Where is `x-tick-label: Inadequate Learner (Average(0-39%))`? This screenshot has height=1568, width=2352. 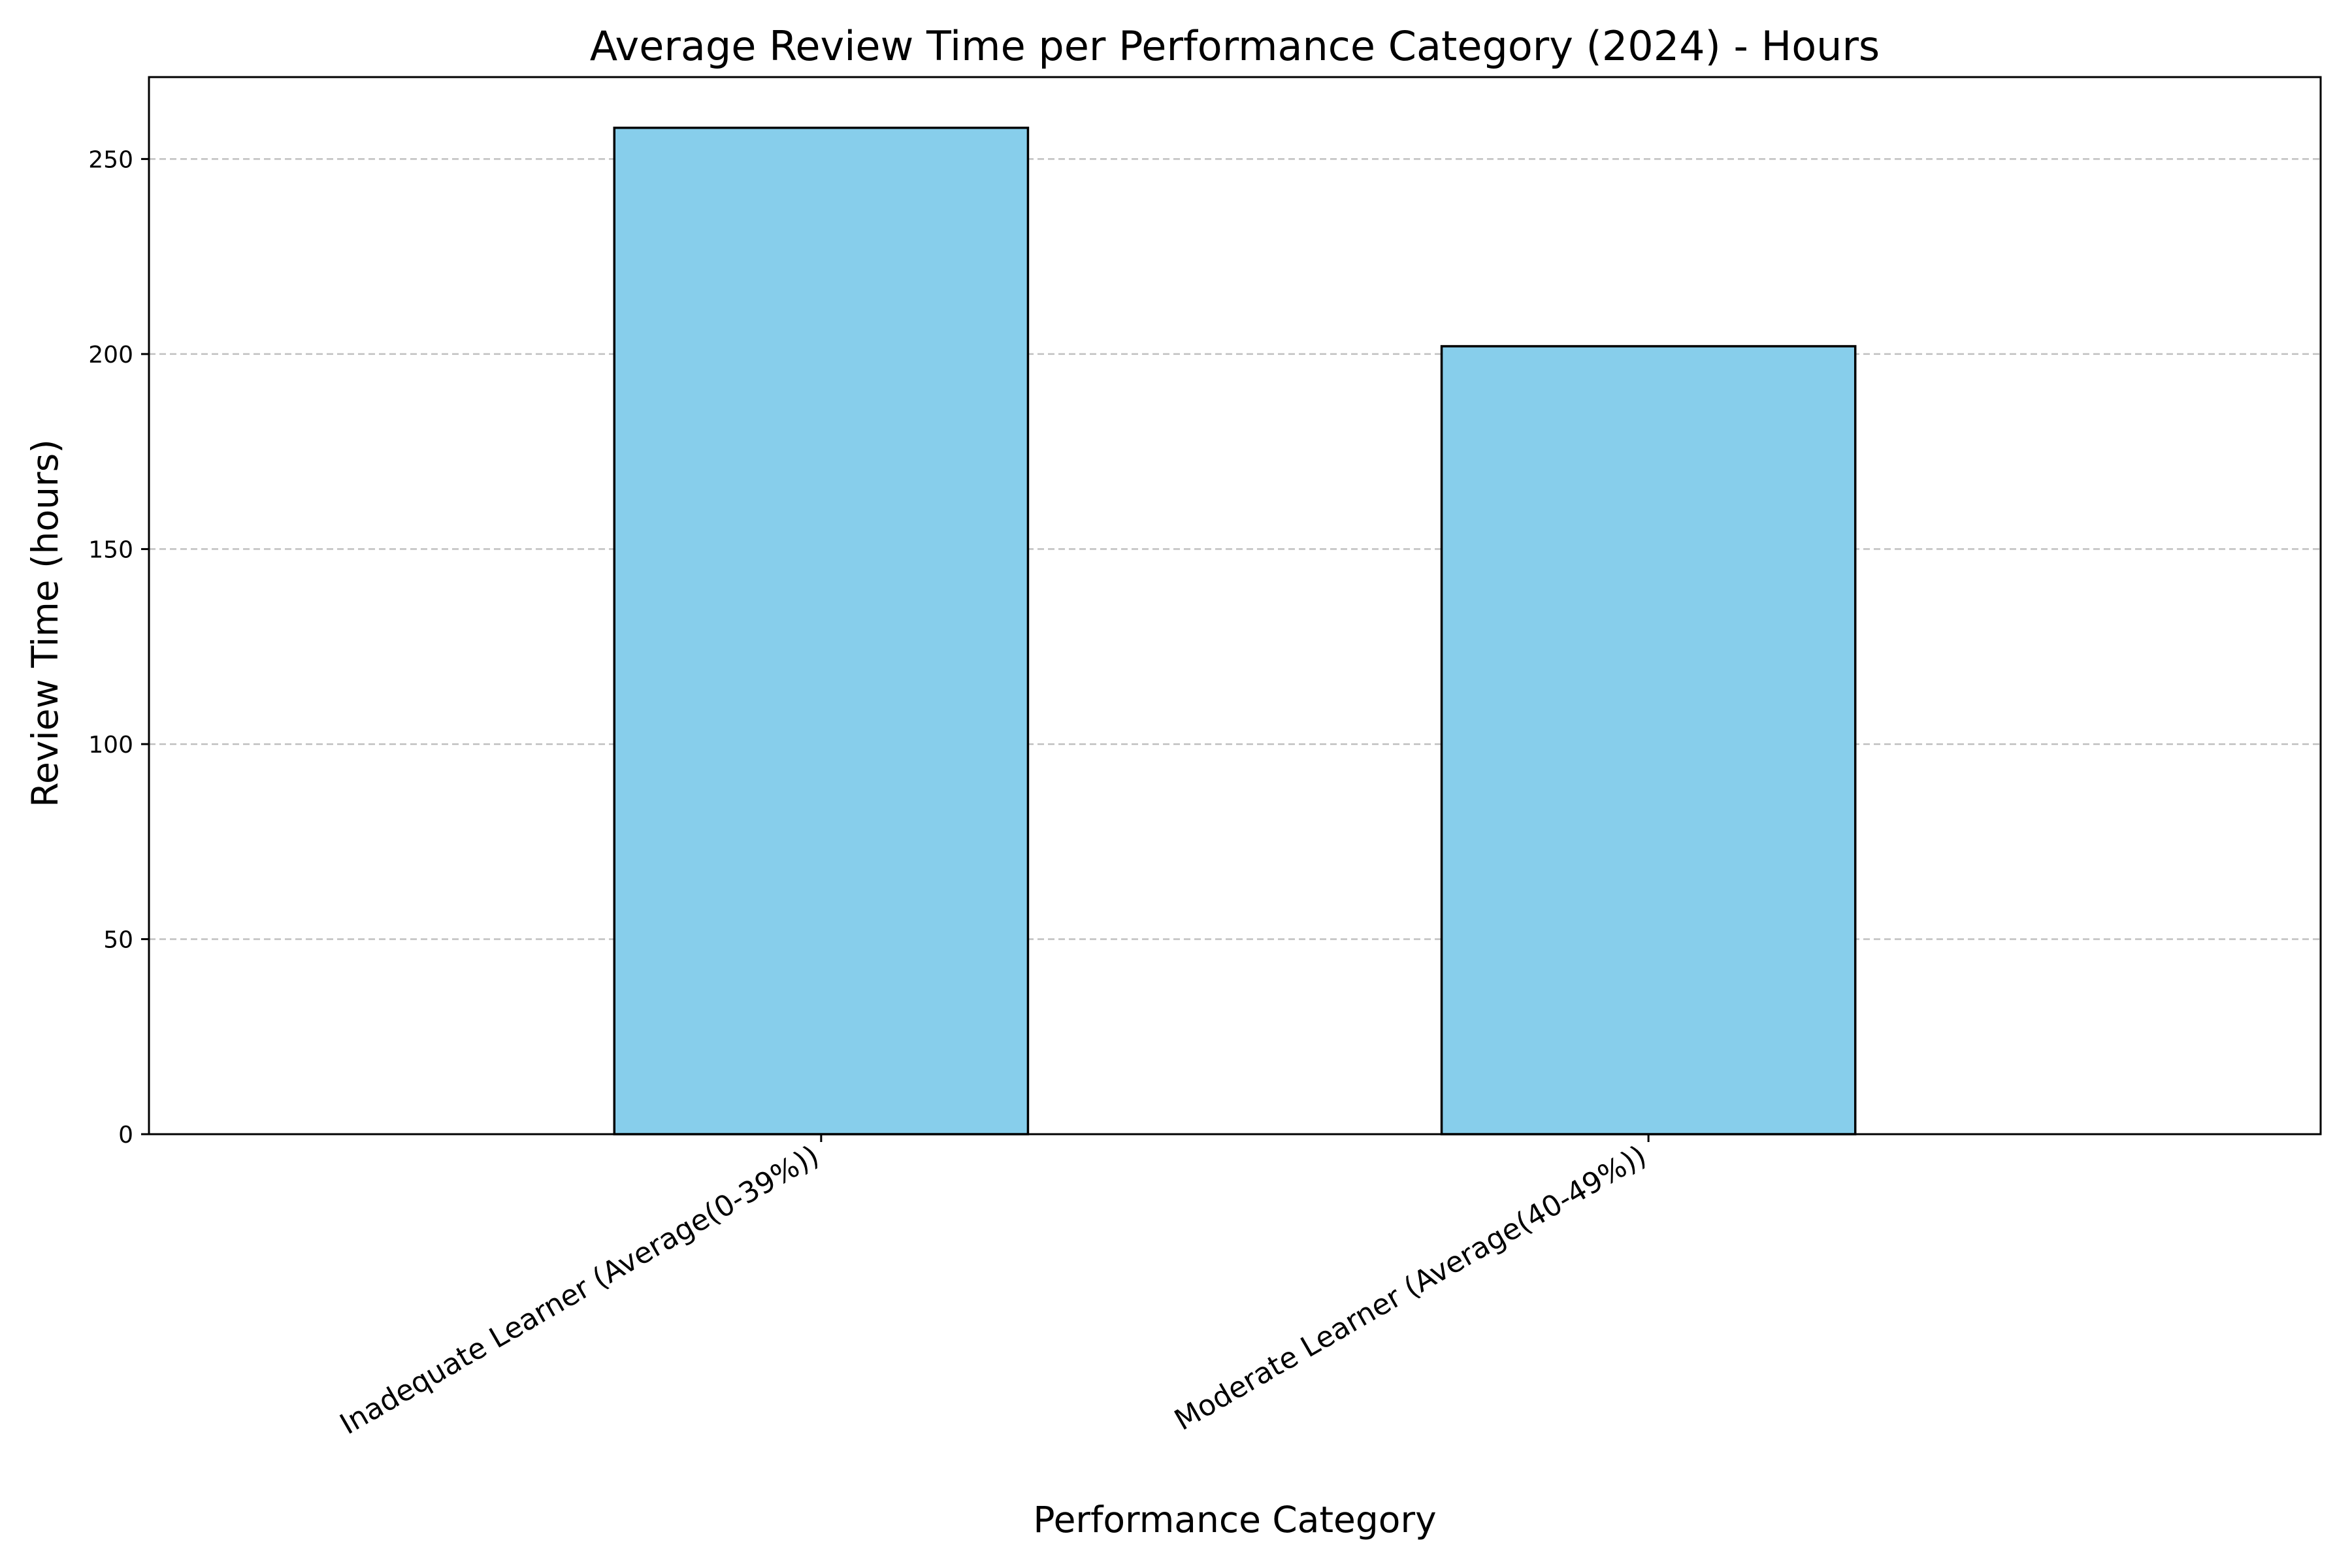 x-tick-label: Inadequate Learner (Average(0-39%)) is located at coordinates (580, 1290).